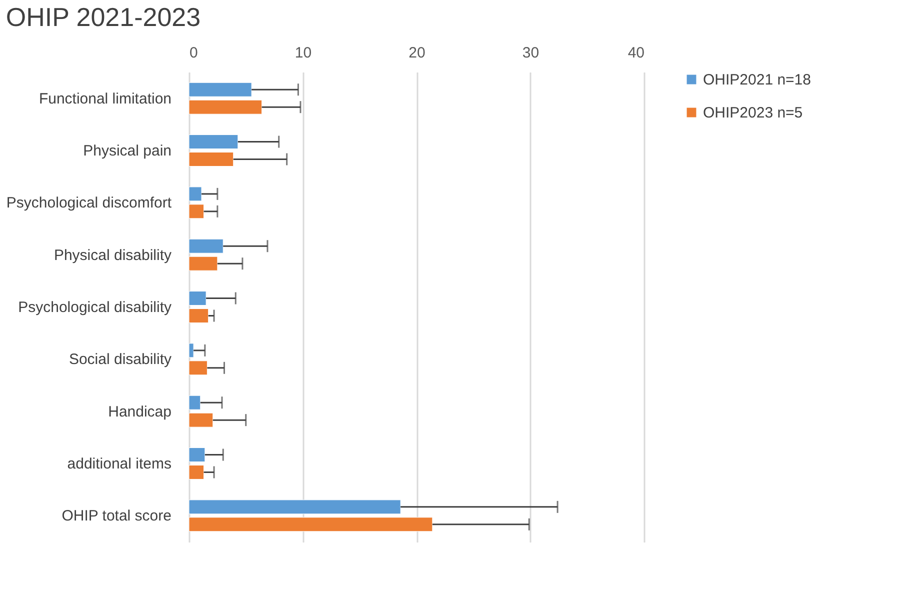 The width and height of the screenshot is (919, 613). Describe the element at coordinates (105, 99) in the screenshot. I see `y-tick-label: Functional limitation` at that location.